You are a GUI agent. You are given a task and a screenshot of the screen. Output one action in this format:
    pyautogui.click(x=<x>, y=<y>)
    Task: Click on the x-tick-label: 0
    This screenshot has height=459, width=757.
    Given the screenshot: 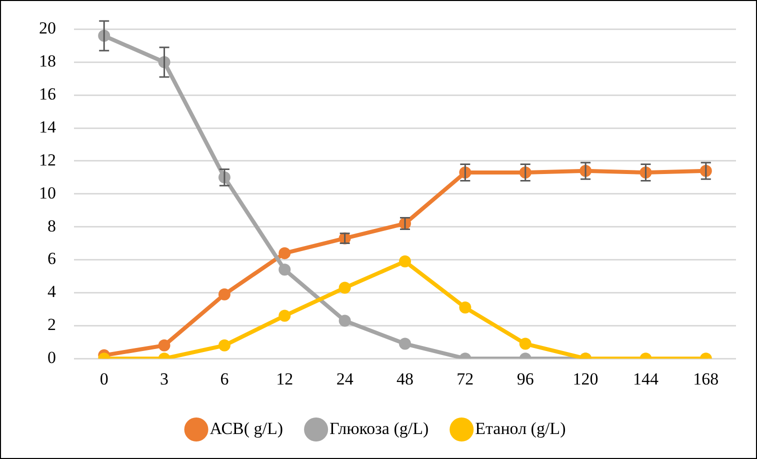 What is the action you would take?
    pyautogui.click(x=104, y=378)
    